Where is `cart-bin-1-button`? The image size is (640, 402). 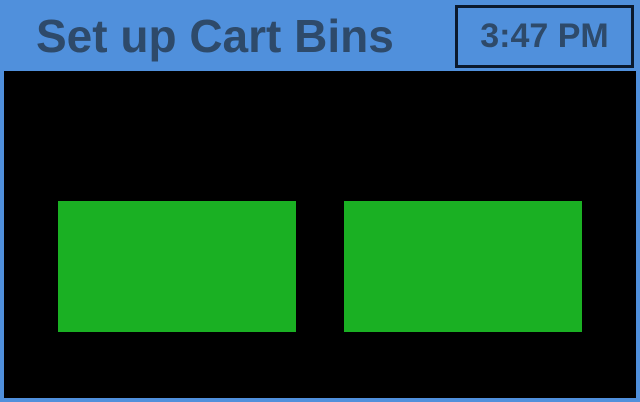
cart-bin-1-button is located at coordinates (177, 266).